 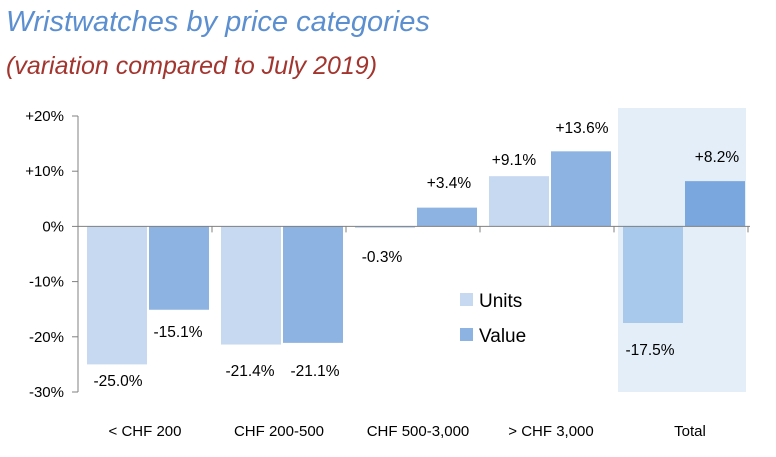 I want to click on legend-swatch-units, so click(x=466, y=299).